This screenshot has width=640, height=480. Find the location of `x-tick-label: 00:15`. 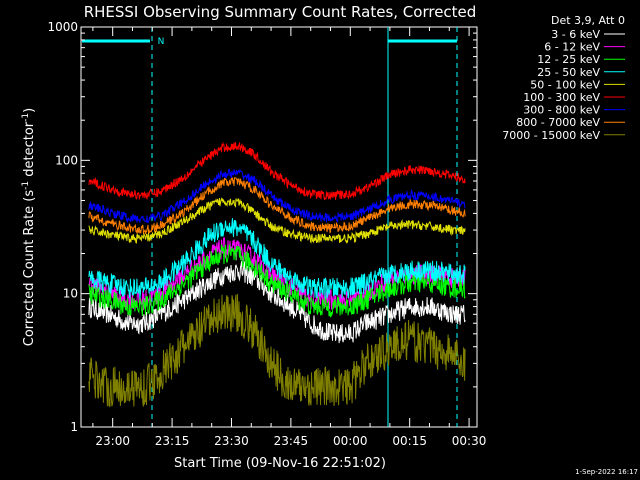

x-tick-label: 00:15 is located at coordinates (409, 441).